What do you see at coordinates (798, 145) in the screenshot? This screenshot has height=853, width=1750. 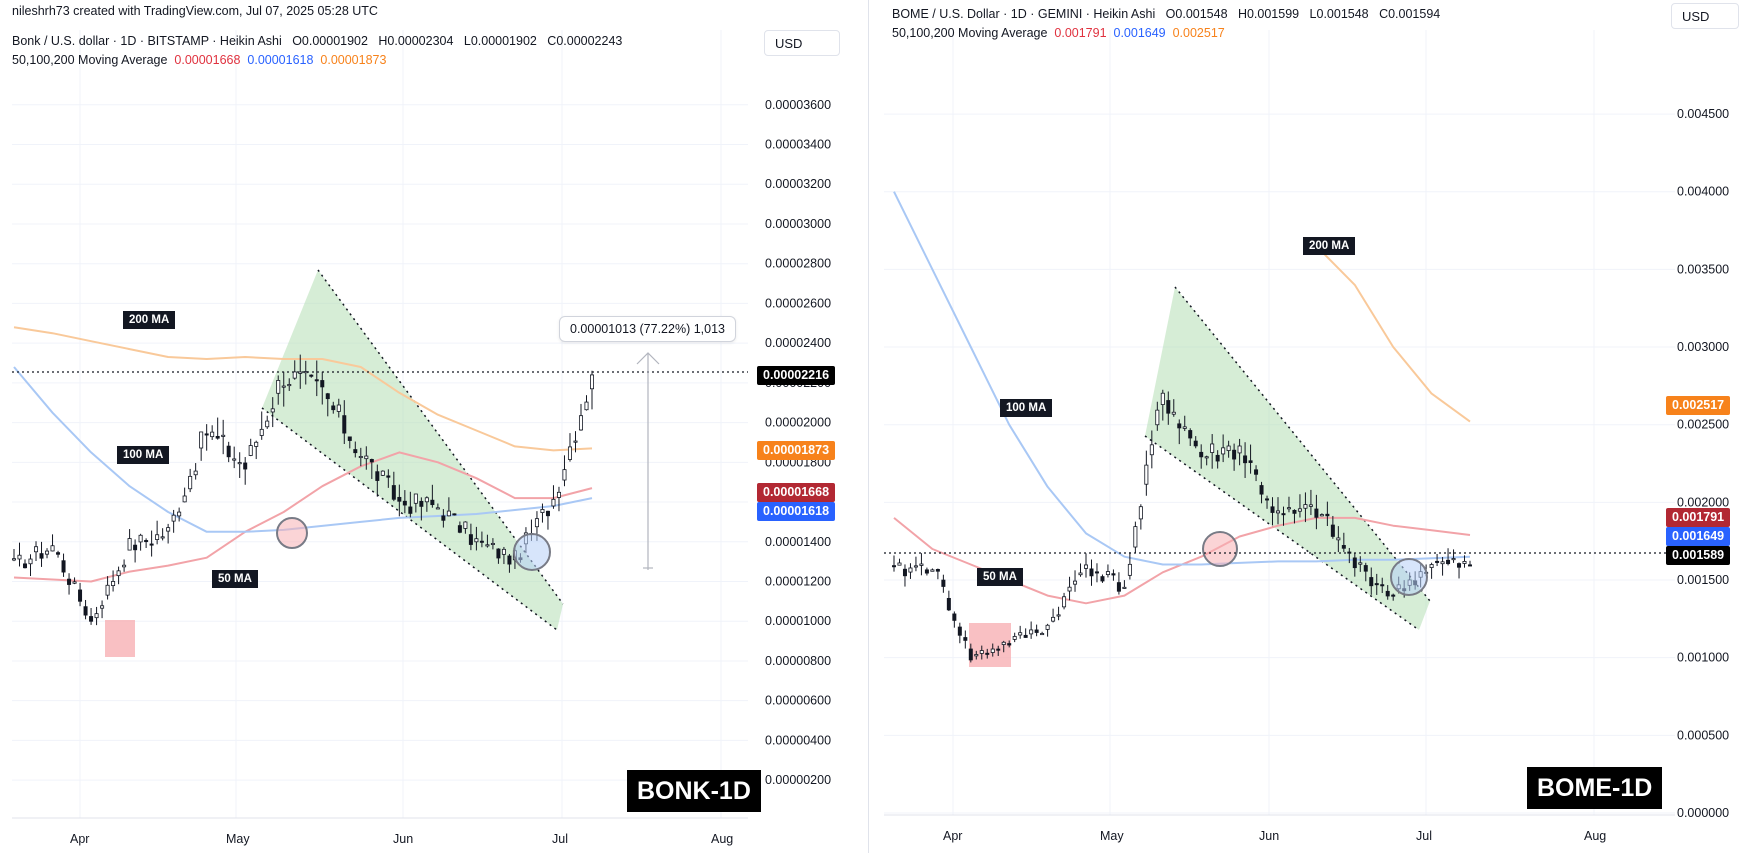 I see `y-tick-label: 0.00003400` at bounding box center [798, 145].